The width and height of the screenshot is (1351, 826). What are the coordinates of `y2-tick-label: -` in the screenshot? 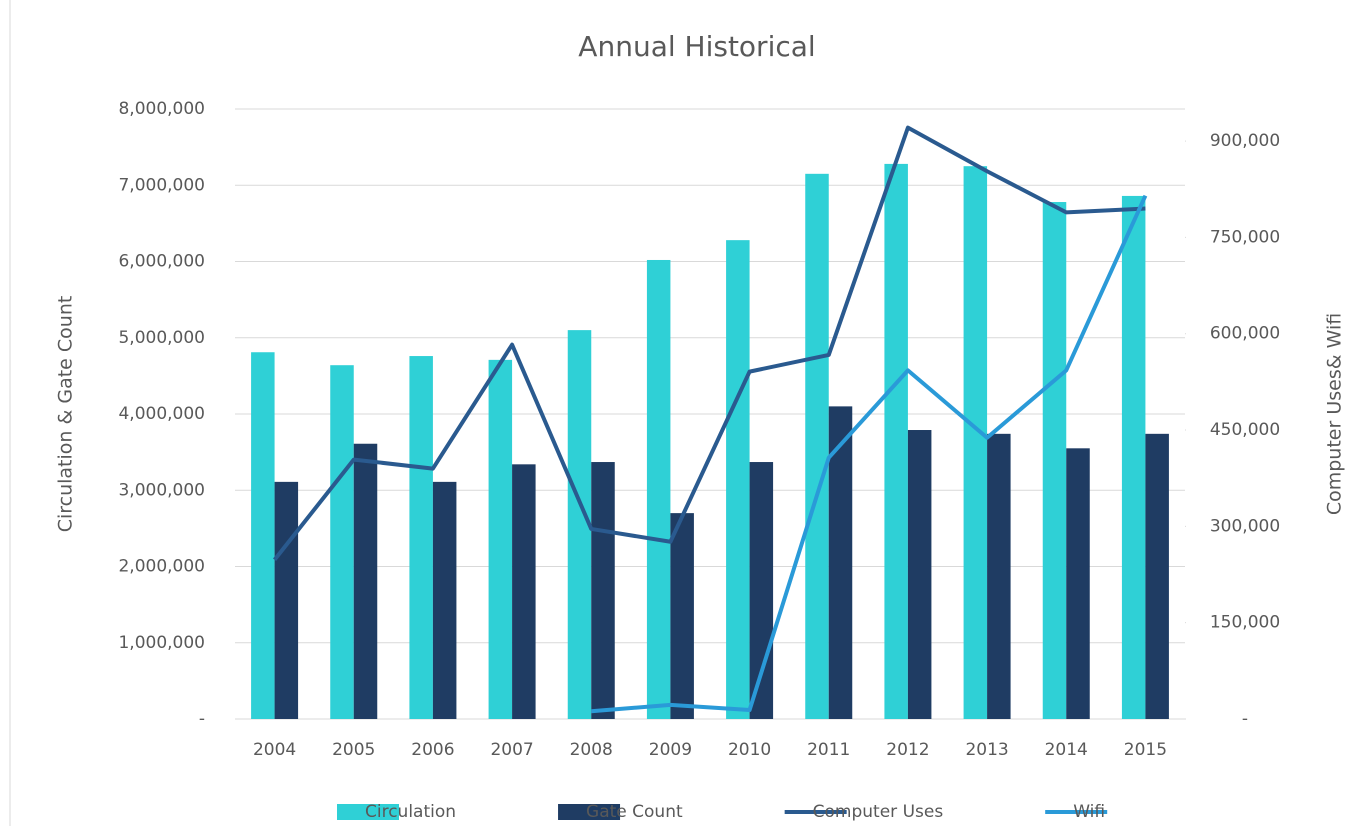 It's located at (1245, 719).